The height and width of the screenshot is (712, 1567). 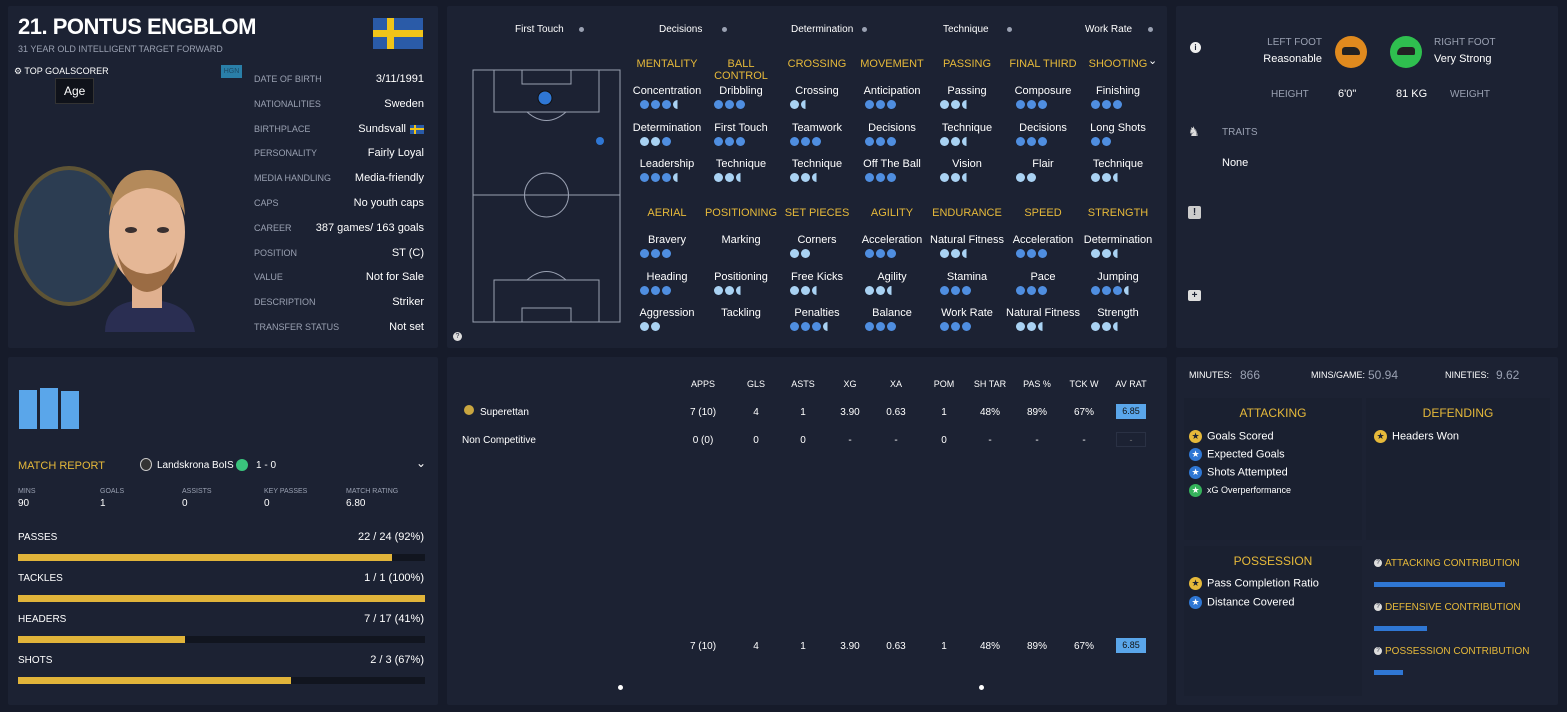 What do you see at coordinates (339, 277) in the screenshot?
I see `detail-row: VALUE Not for Sale` at bounding box center [339, 277].